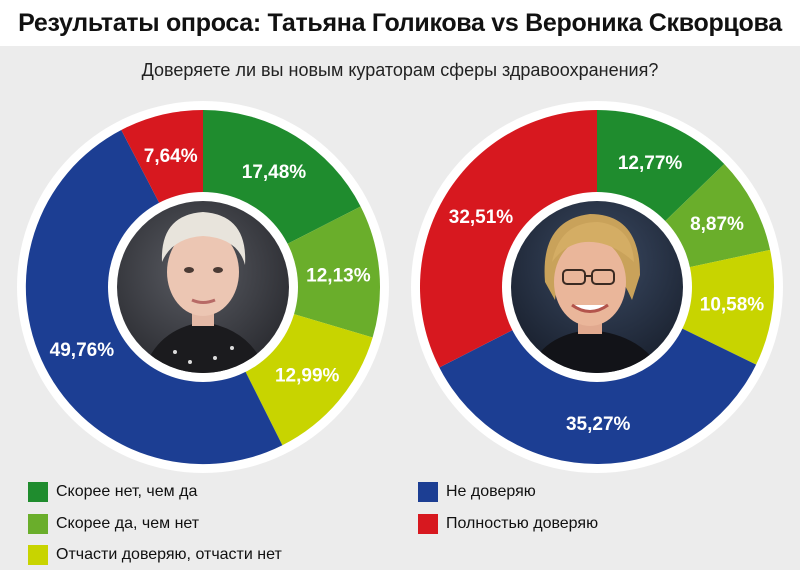 Image resolution: width=800 pixels, height=570 pixels. What do you see at coordinates (338, 276) in the screenshot?
I see `data-label-somewhat-yes: 12,13%` at bounding box center [338, 276].